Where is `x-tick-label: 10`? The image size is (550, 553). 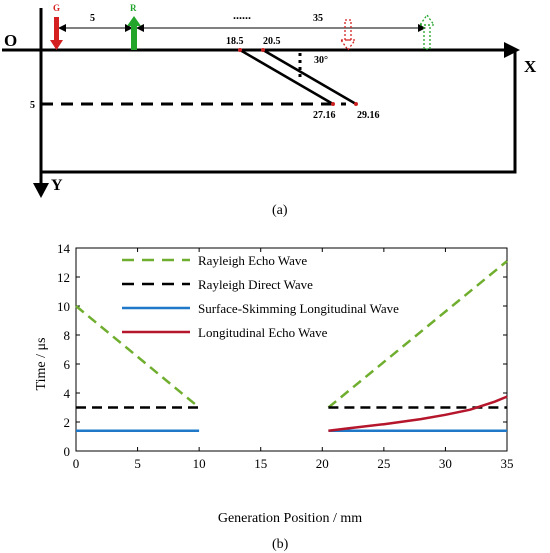 x-tick-label: 10 is located at coordinates (199, 463).